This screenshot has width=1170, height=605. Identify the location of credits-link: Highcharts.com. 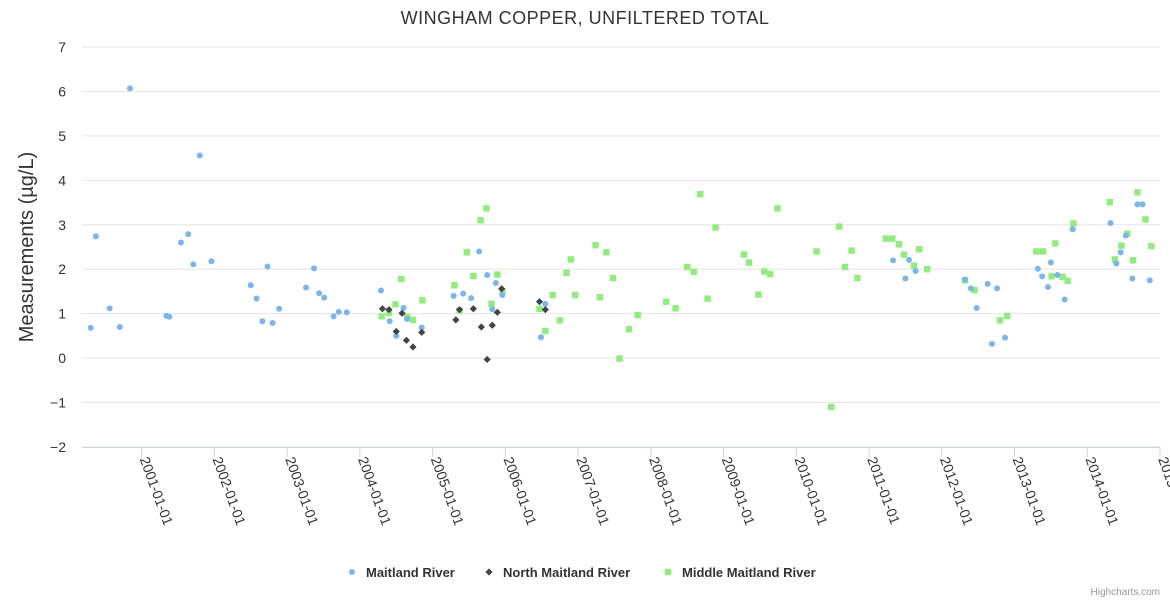
(1125, 592).